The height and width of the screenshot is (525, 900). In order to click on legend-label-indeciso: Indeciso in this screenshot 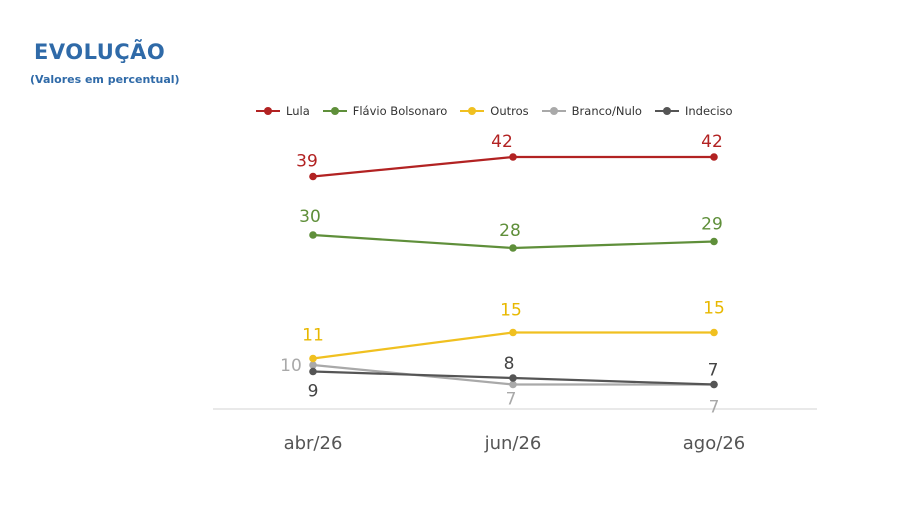, I will do `click(708, 111)`.